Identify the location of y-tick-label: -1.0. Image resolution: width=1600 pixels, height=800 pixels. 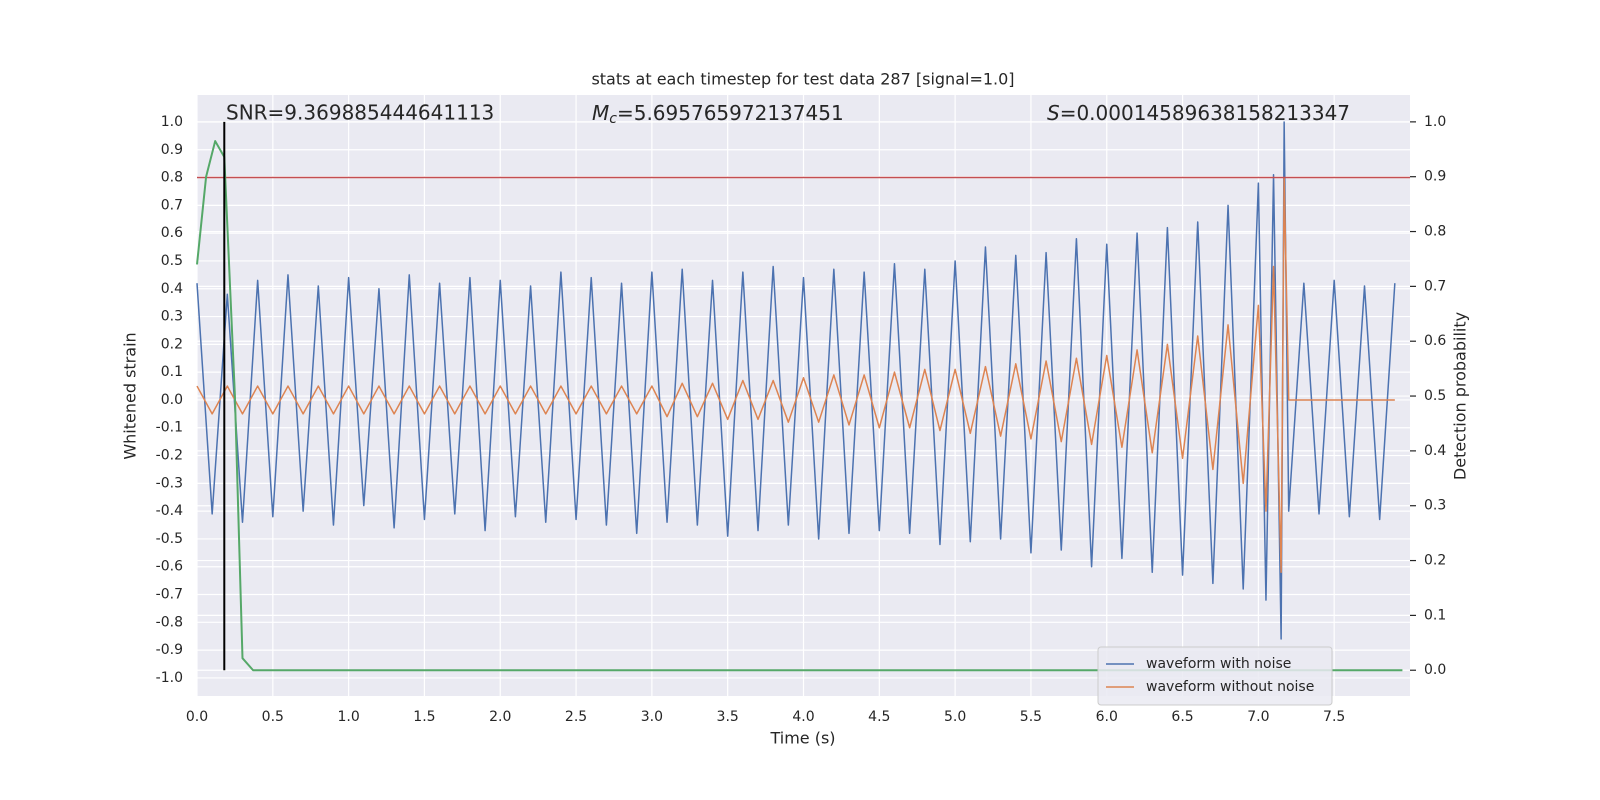
(169, 678).